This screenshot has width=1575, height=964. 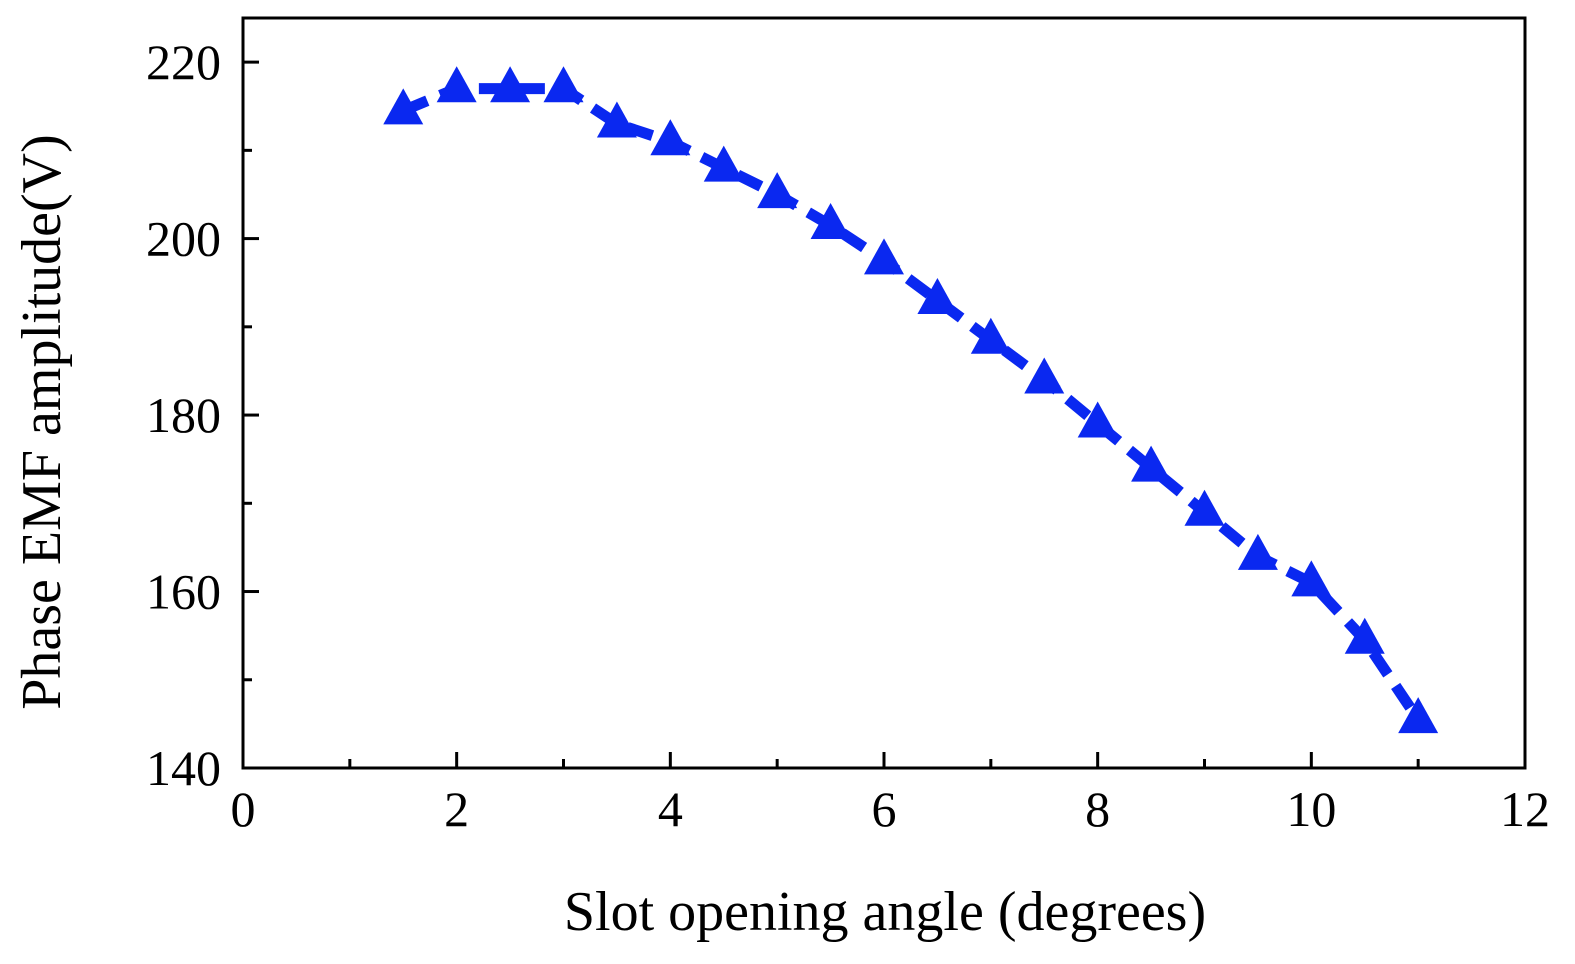 I want to click on y-tick-label: 180, so click(x=183, y=415).